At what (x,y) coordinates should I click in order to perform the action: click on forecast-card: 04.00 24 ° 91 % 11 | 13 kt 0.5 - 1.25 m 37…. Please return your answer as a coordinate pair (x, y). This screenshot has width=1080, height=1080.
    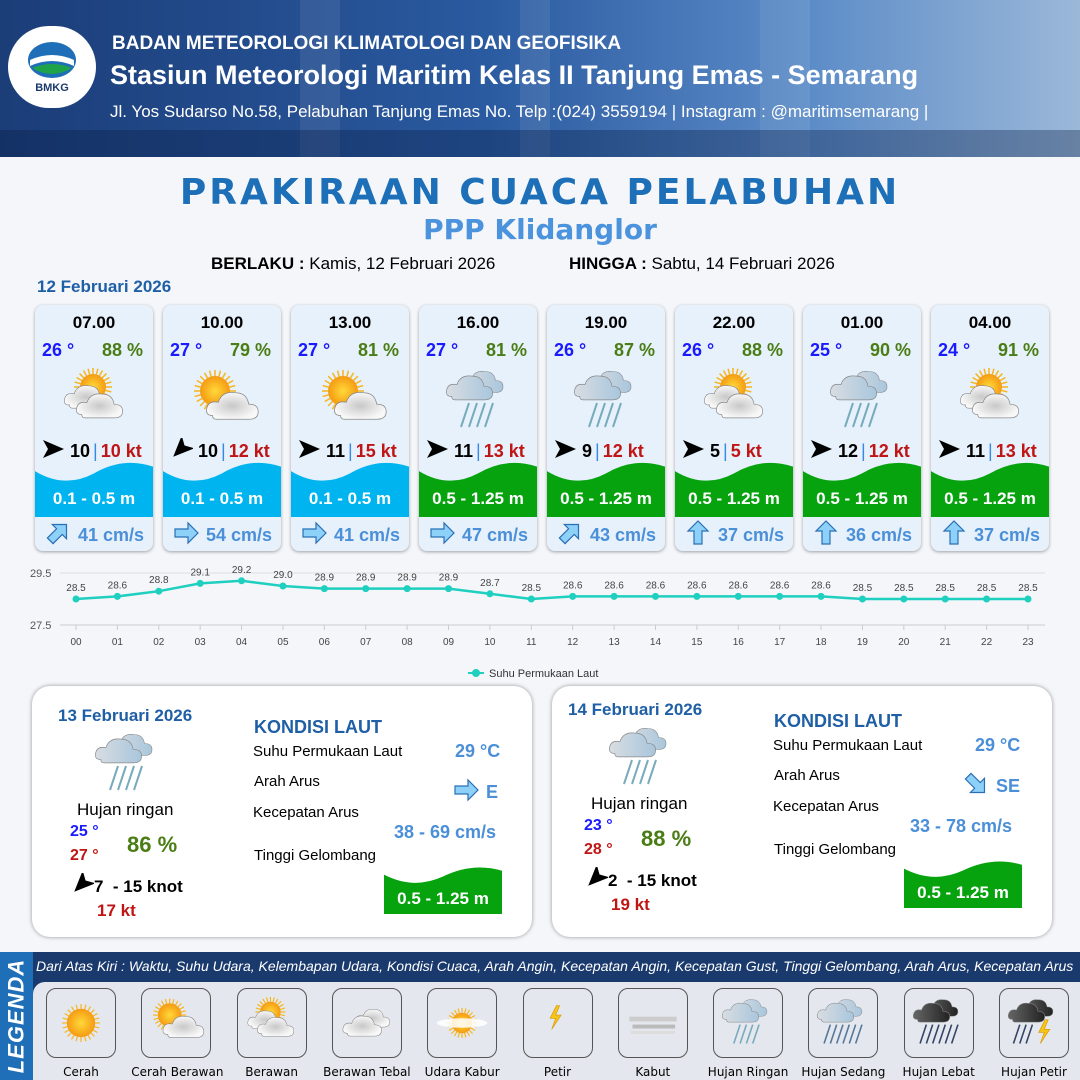
    Looking at the image, I should click on (990, 428).